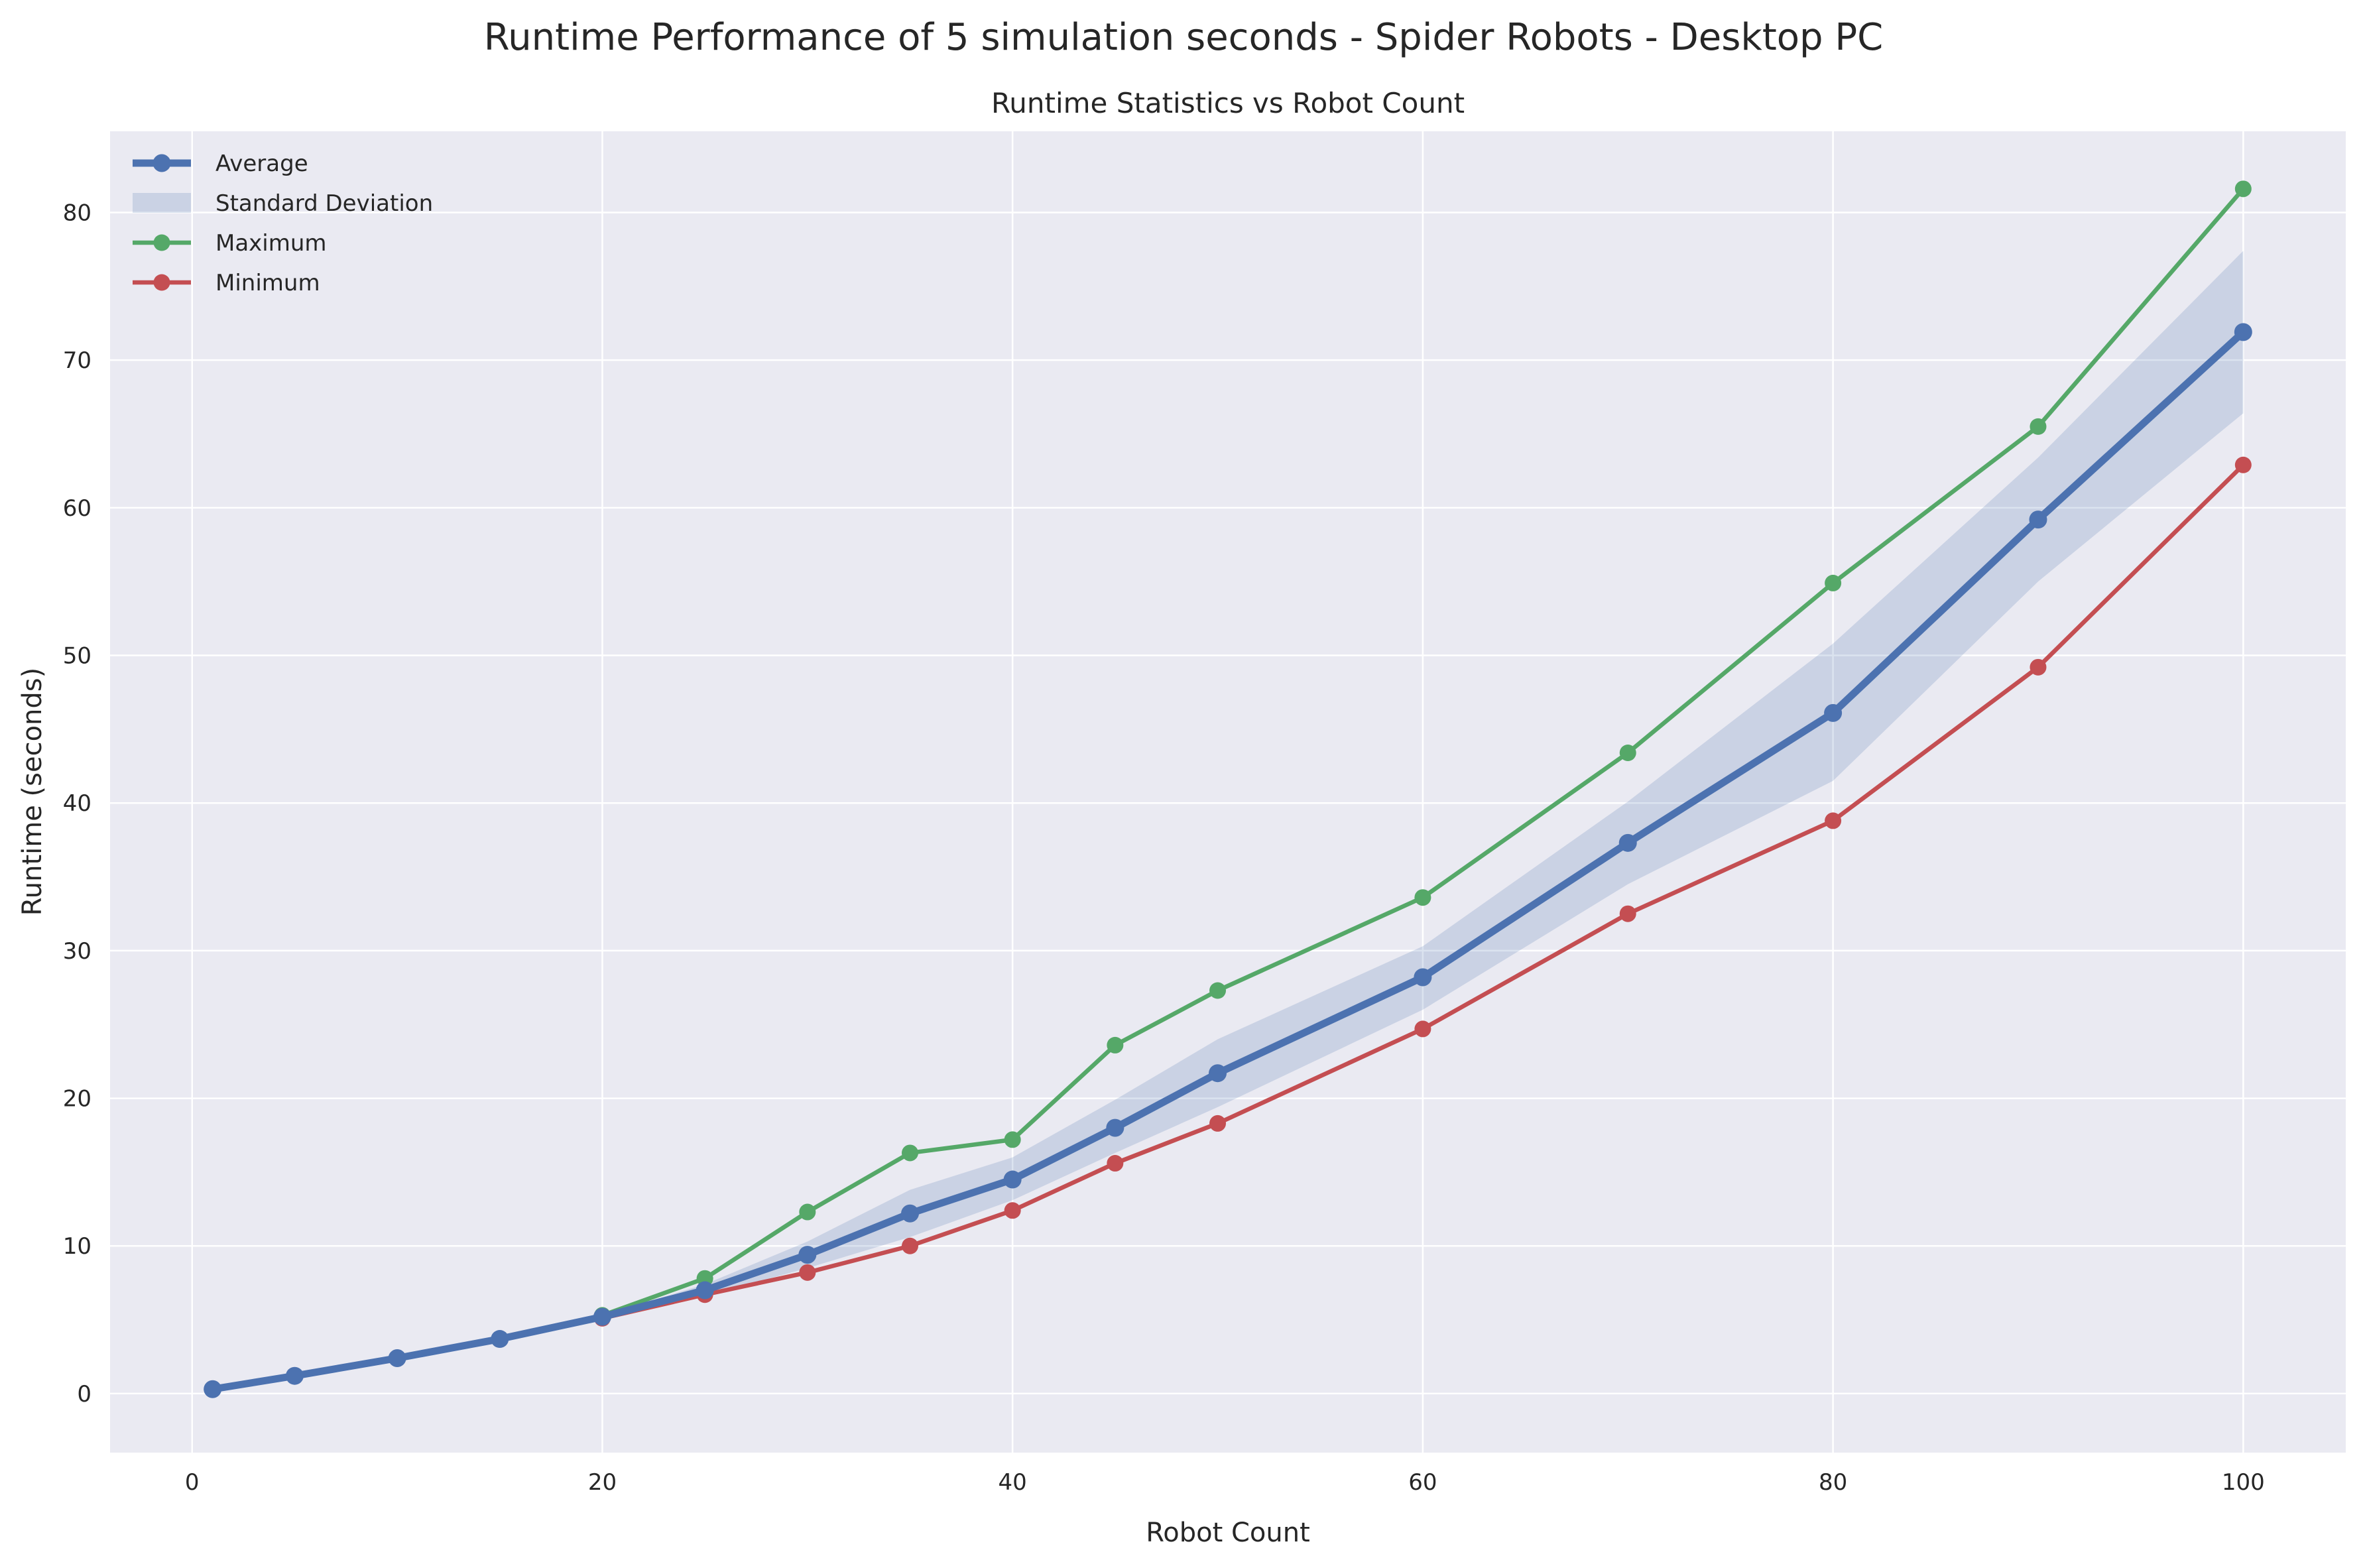  I want to click on legend-label-maximum: Maximum, so click(271, 243).